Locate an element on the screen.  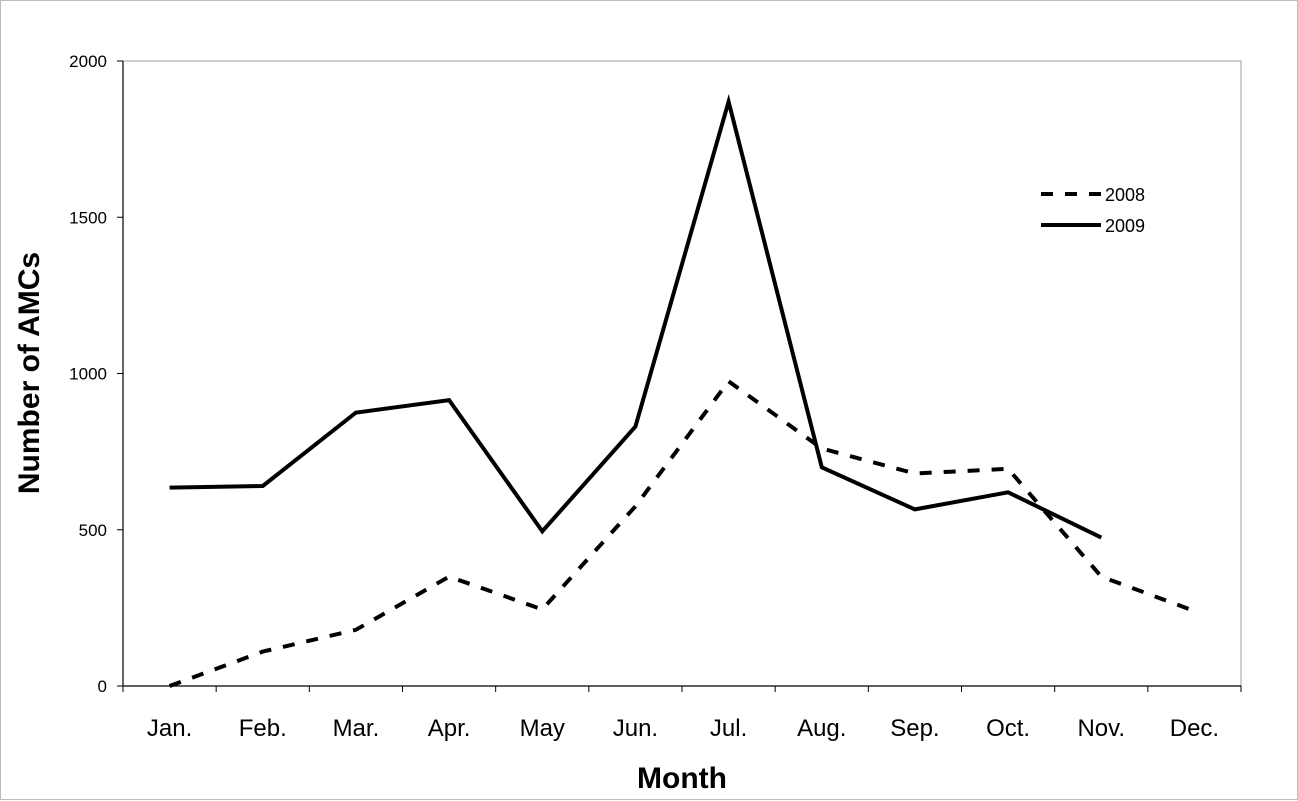
y-axis-ticks: 0 500 1000 1500 2000 is located at coordinates (96, 374).